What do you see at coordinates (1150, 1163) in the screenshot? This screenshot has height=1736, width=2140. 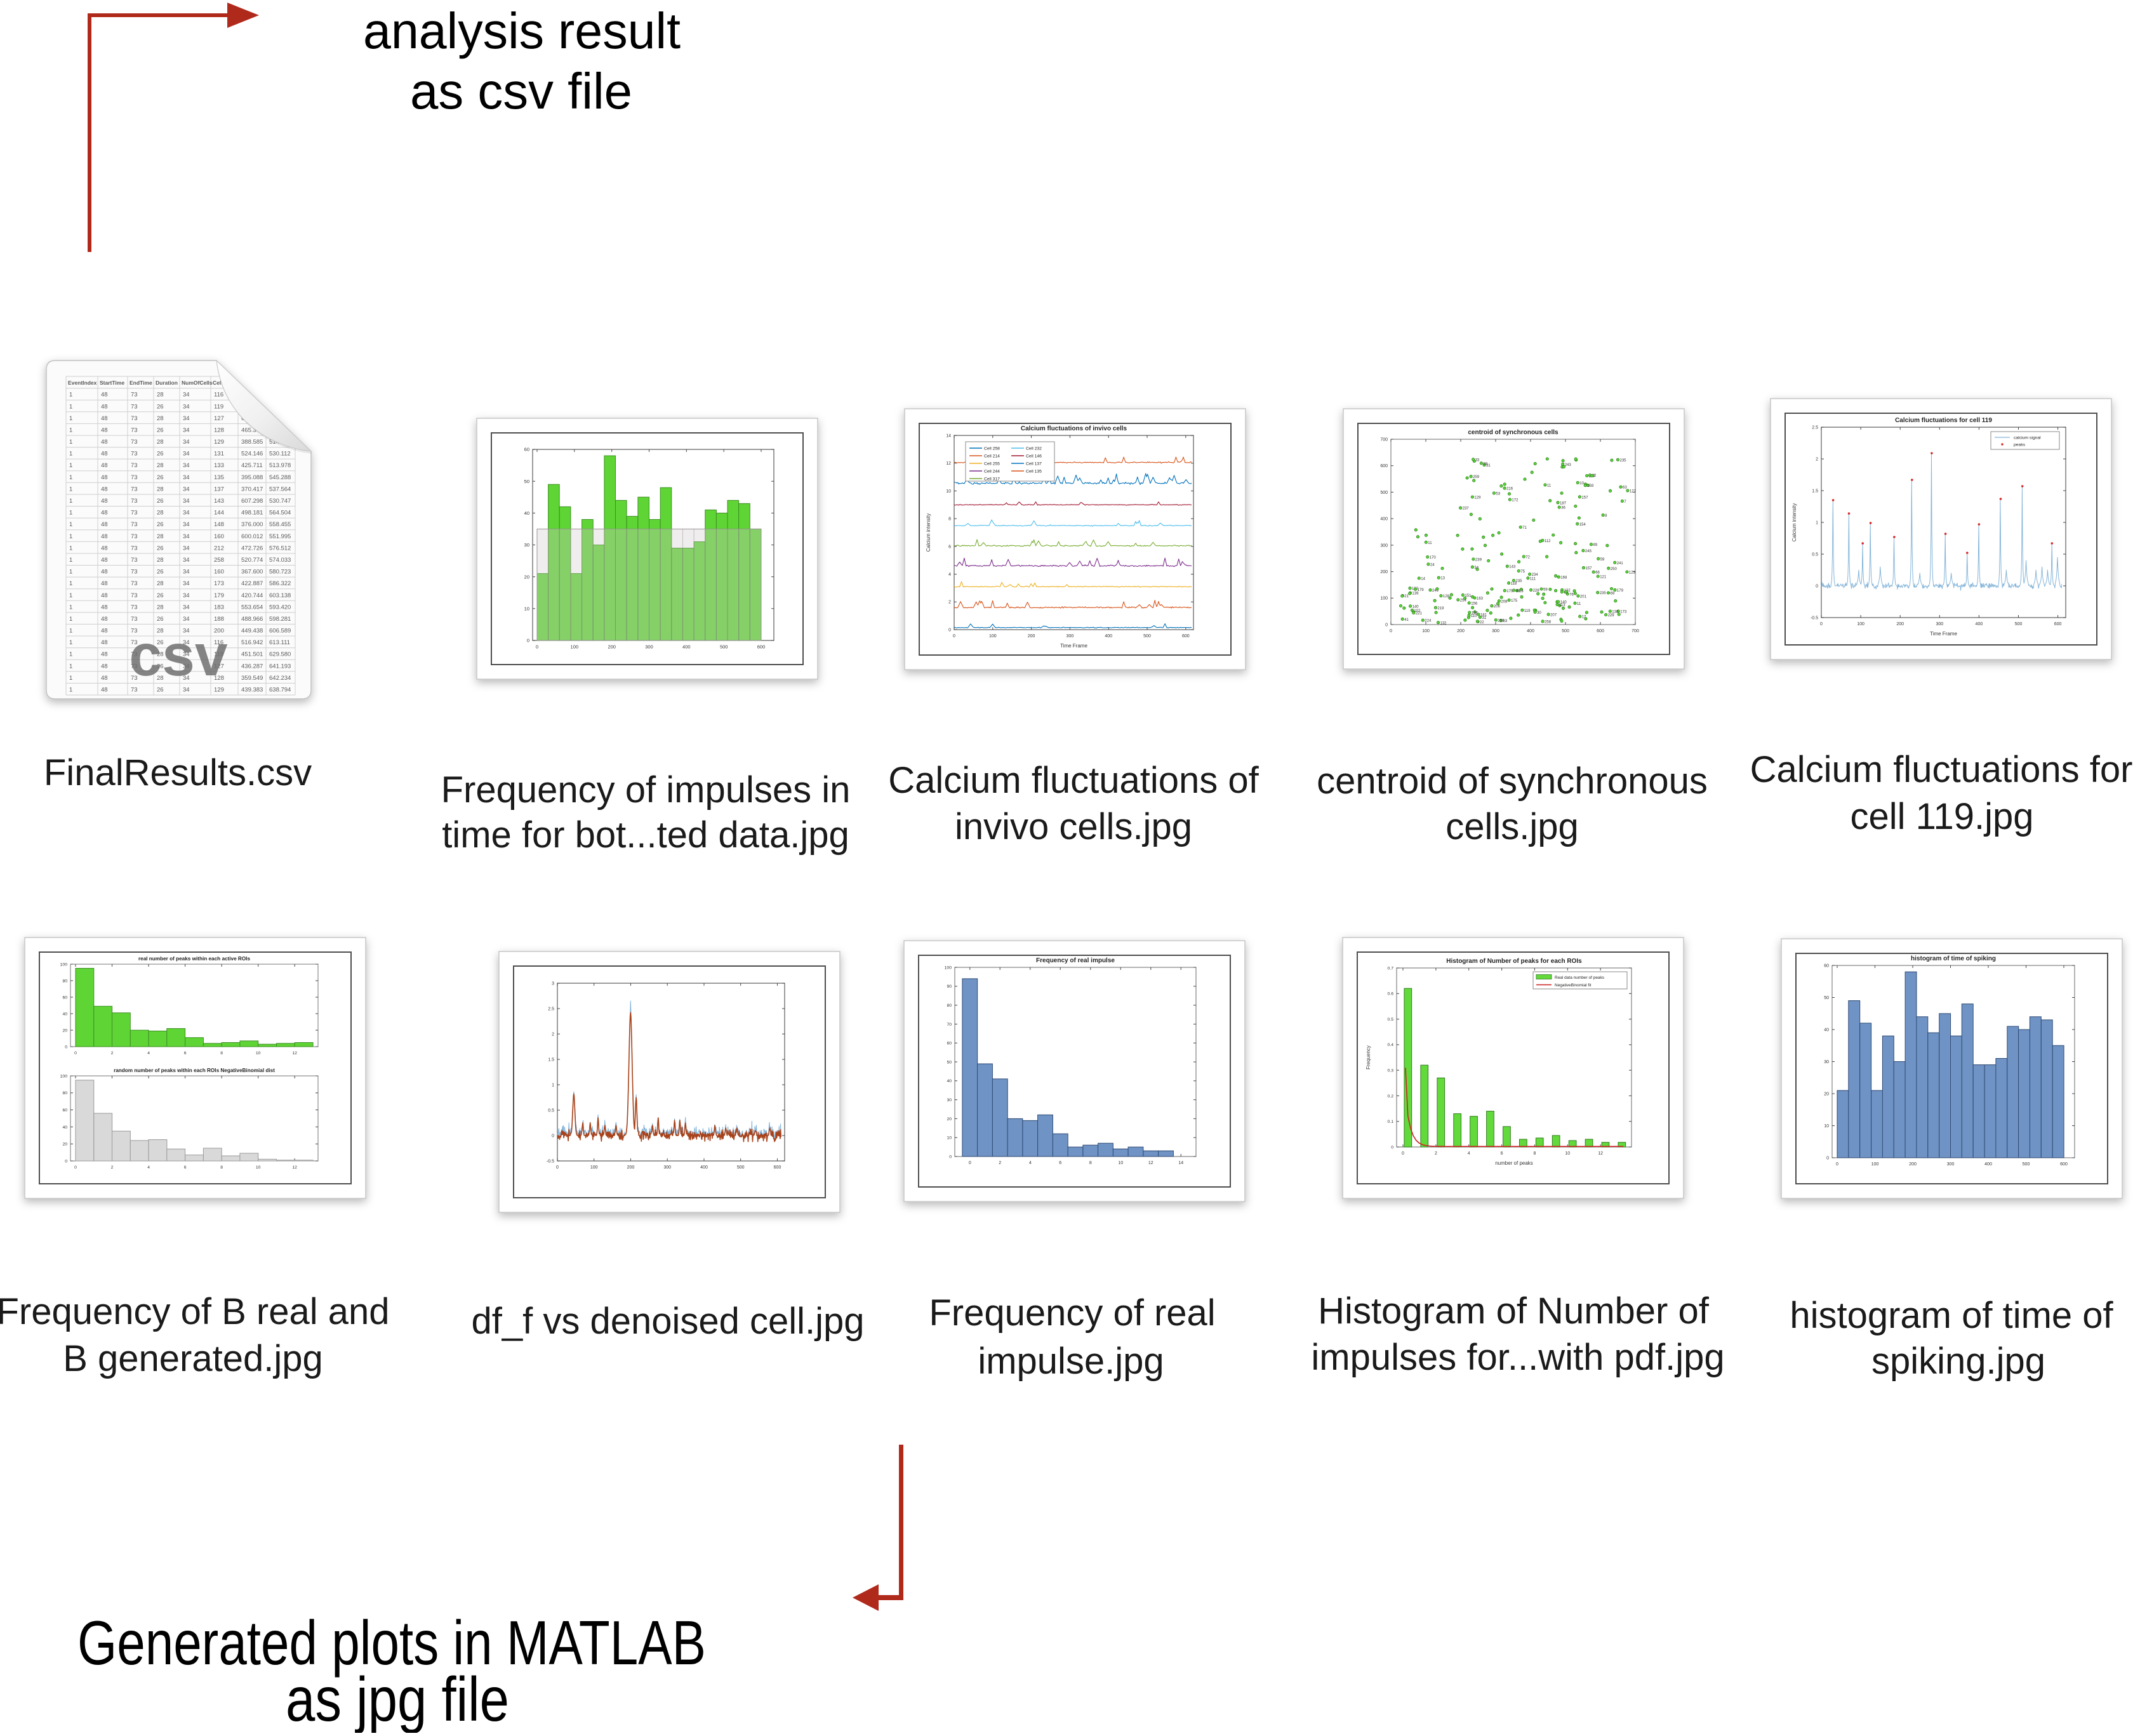 I see `svg-text: 12` at bounding box center [1150, 1163].